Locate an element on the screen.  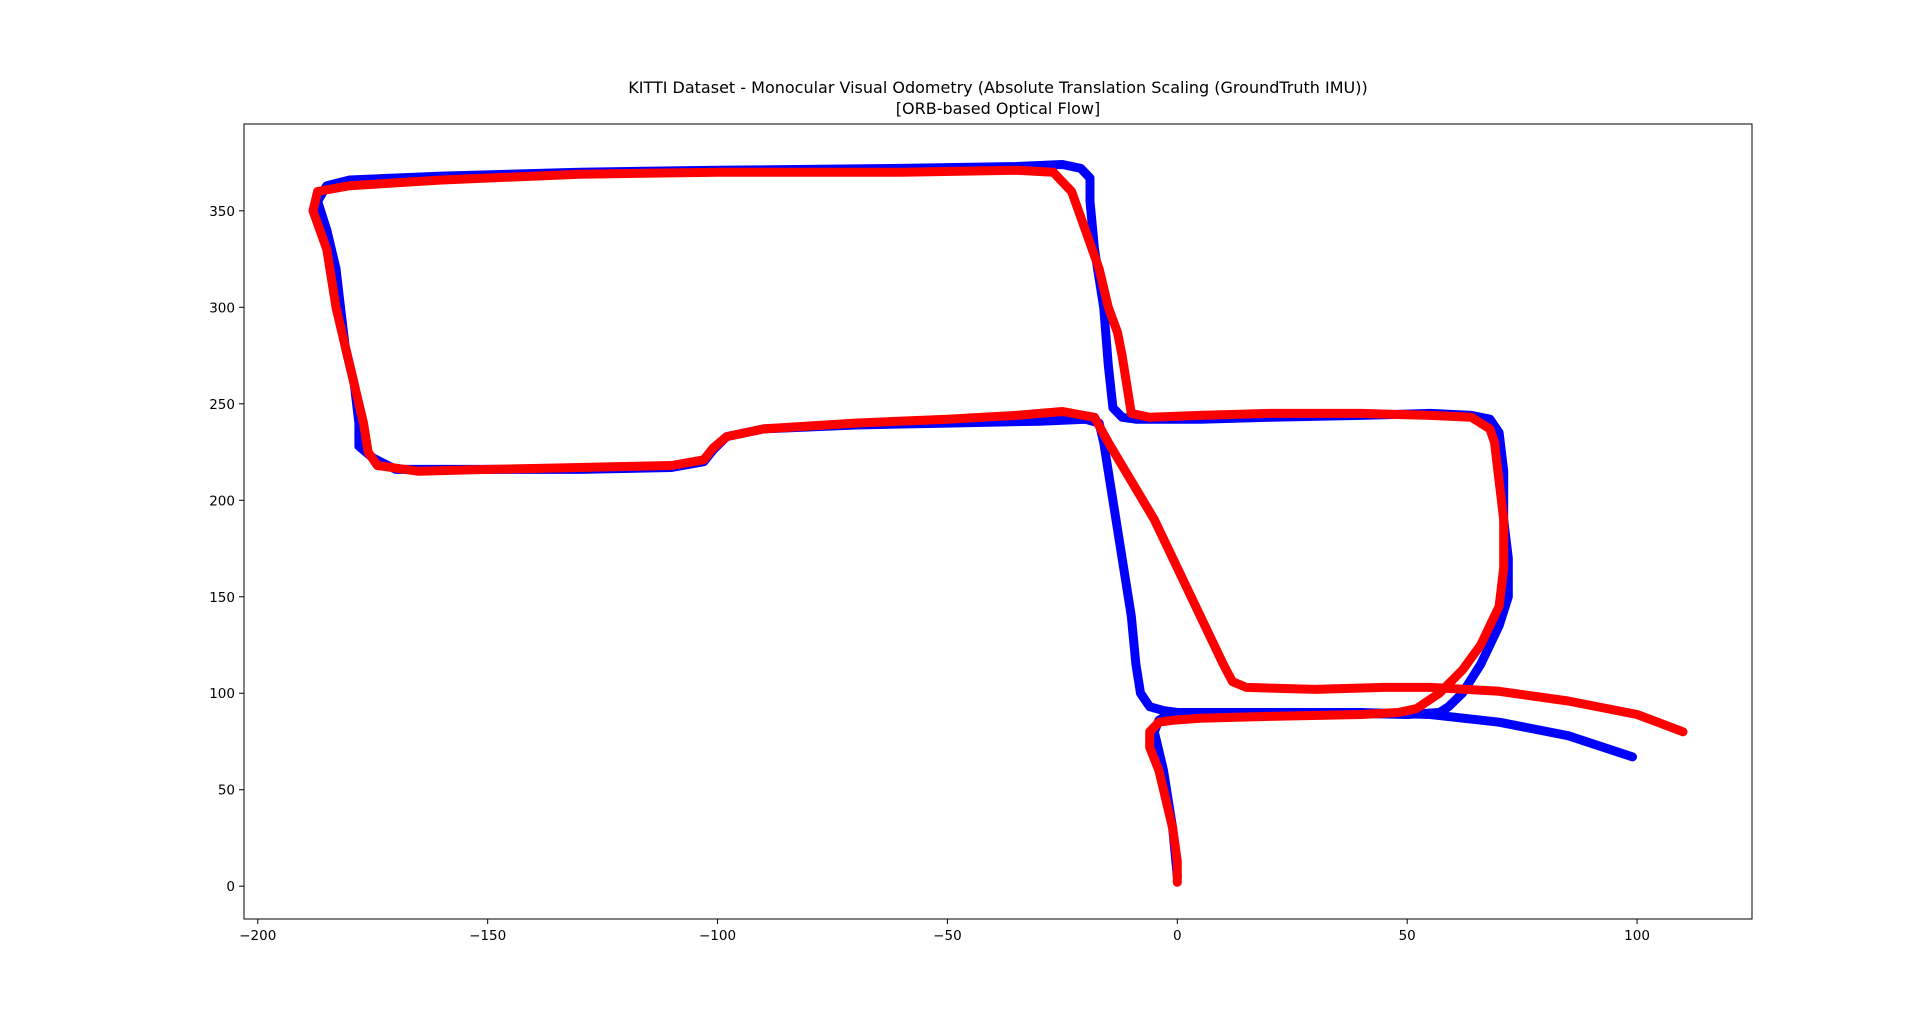
x-tick-label: 100 is located at coordinates (1637, 936).